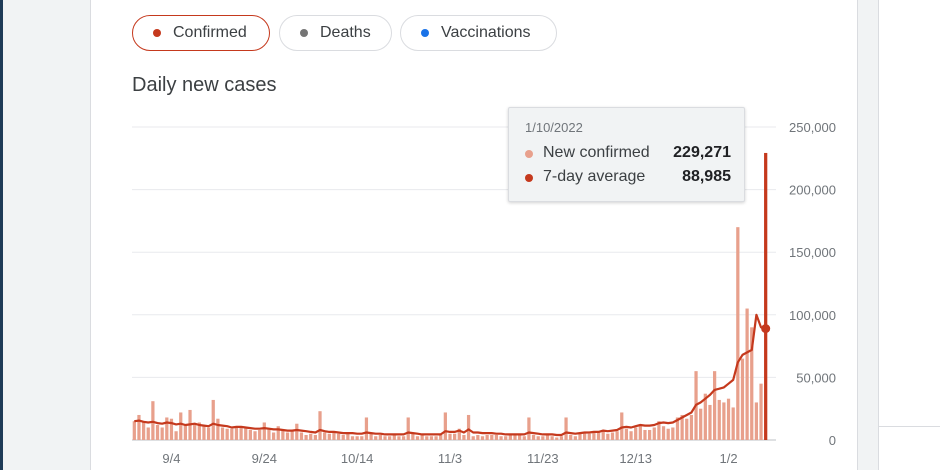 This screenshot has width=940, height=470. Describe the element at coordinates (543, 458) in the screenshot. I see `x-tick-label: 11/23` at that location.